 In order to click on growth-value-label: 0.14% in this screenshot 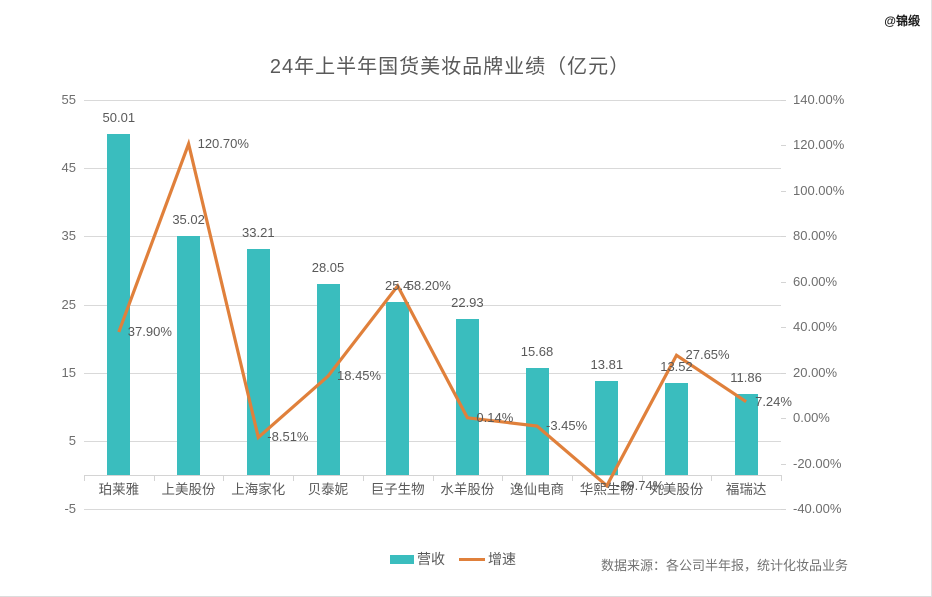, I will do `click(495, 417)`.